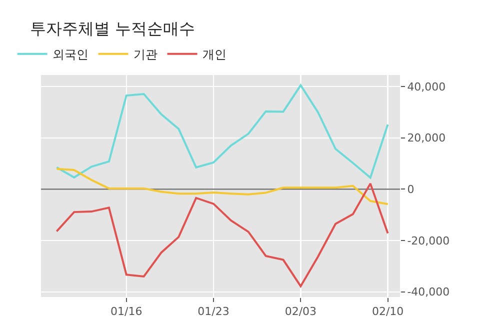 Image resolution: width=500 pixels, height=323 pixels. Describe the element at coordinates (126, 311) in the screenshot. I see `x-tick-label: 01/16` at that location.